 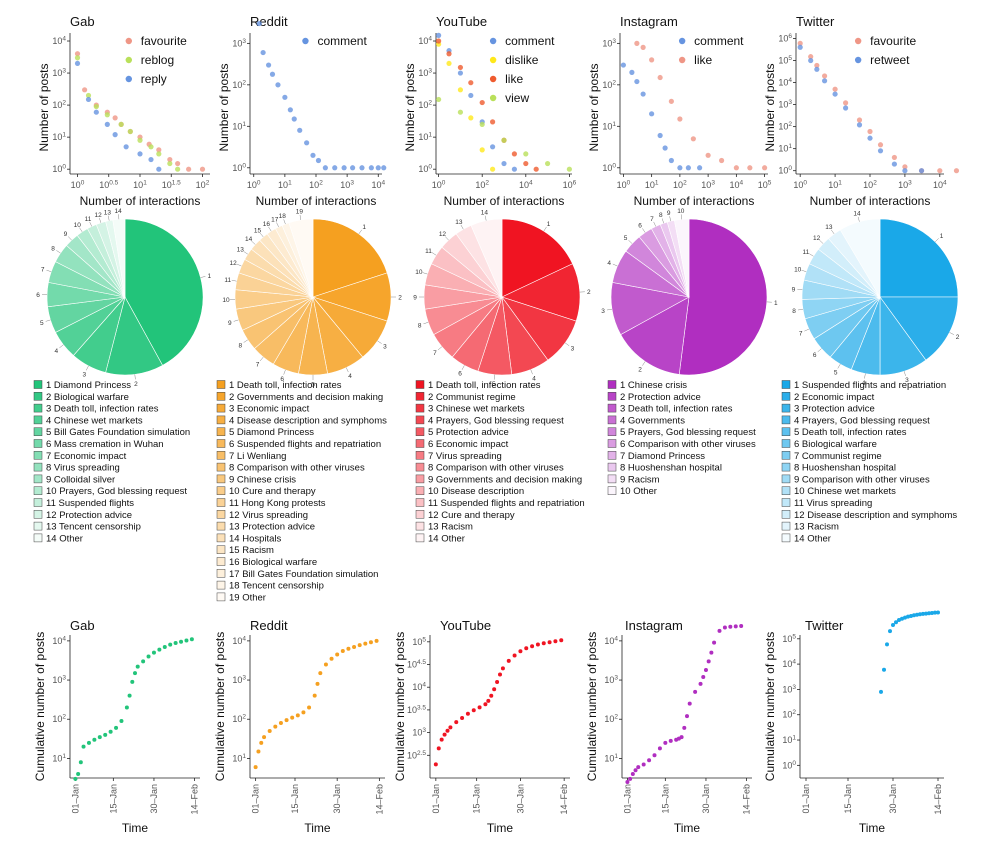 What do you see at coordinates (815, 21) in the screenshot?
I see `panel-title: Twitter` at bounding box center [815, 21].